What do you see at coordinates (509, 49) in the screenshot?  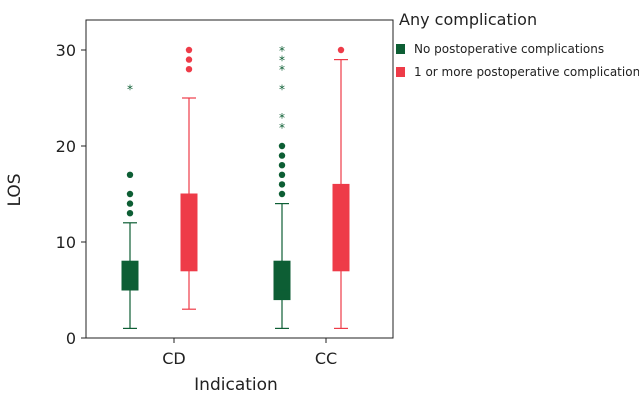 I see `legend-label-0: No postoperative complications` at bounding box center [509, 49].